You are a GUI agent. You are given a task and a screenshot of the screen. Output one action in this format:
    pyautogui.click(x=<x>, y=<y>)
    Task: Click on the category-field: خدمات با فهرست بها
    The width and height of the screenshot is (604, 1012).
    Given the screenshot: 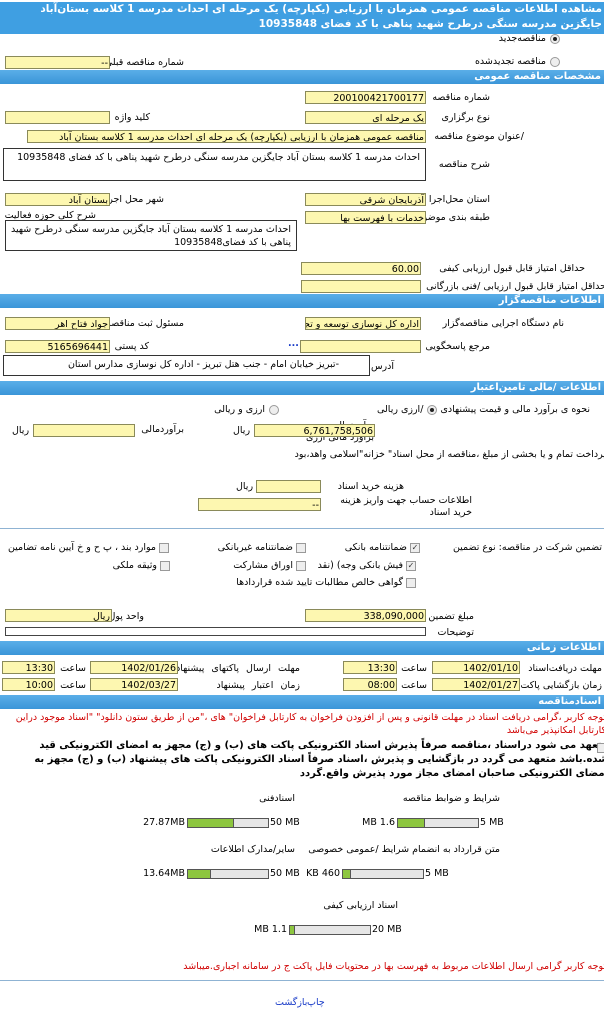 What is the action you would take?
    pyautogui.click(x=365, y=217)
    